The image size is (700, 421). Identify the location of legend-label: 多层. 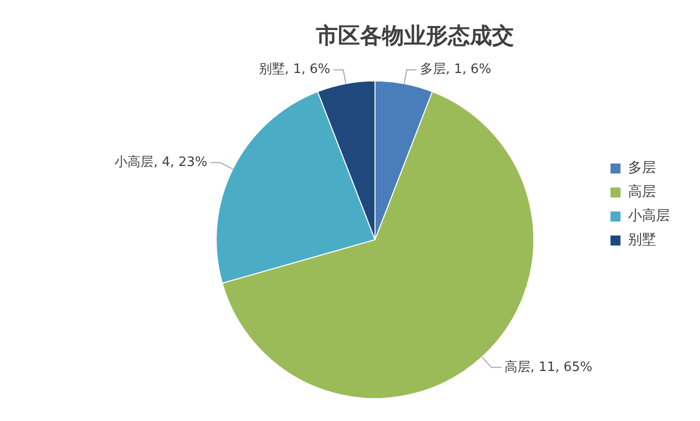
(642, 168).